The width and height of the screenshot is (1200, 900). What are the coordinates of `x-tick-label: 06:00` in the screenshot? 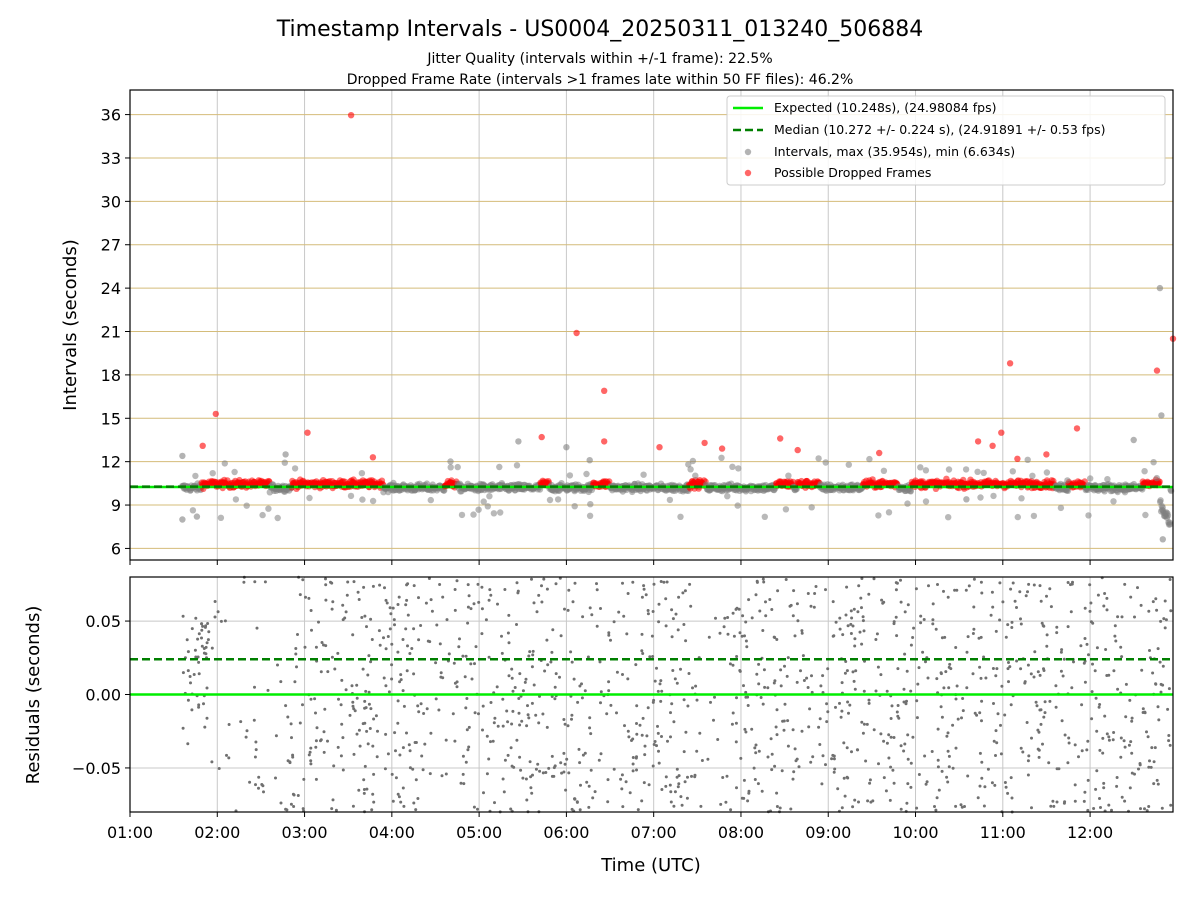 It's located at (566, 832).